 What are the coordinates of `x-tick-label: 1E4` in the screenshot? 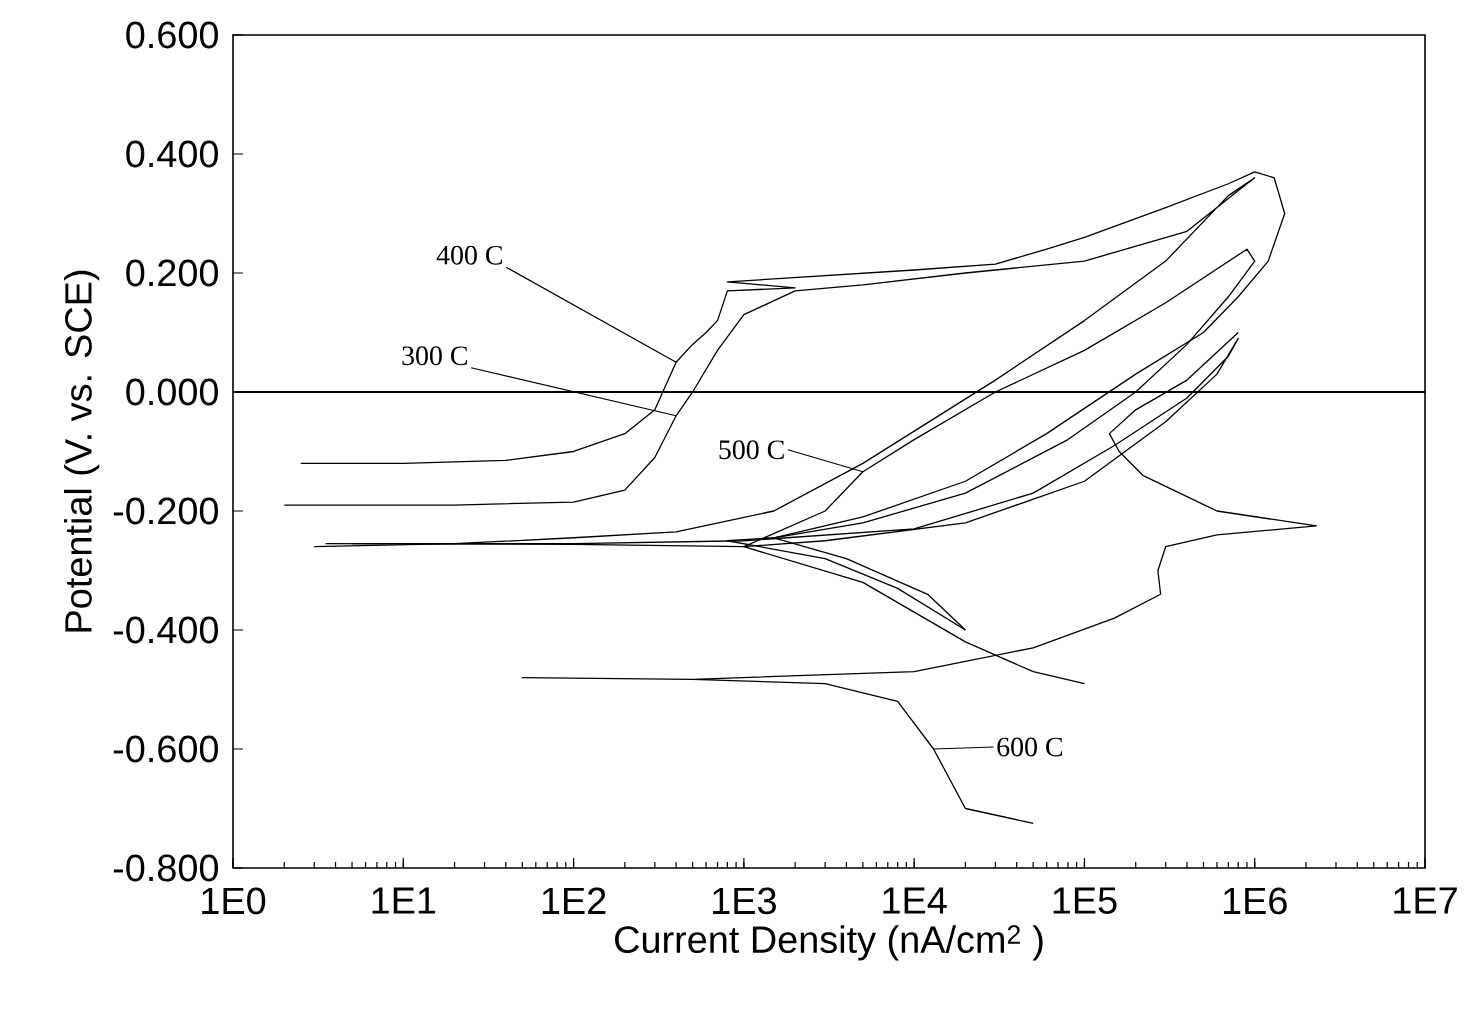 It's located at (915, 900).